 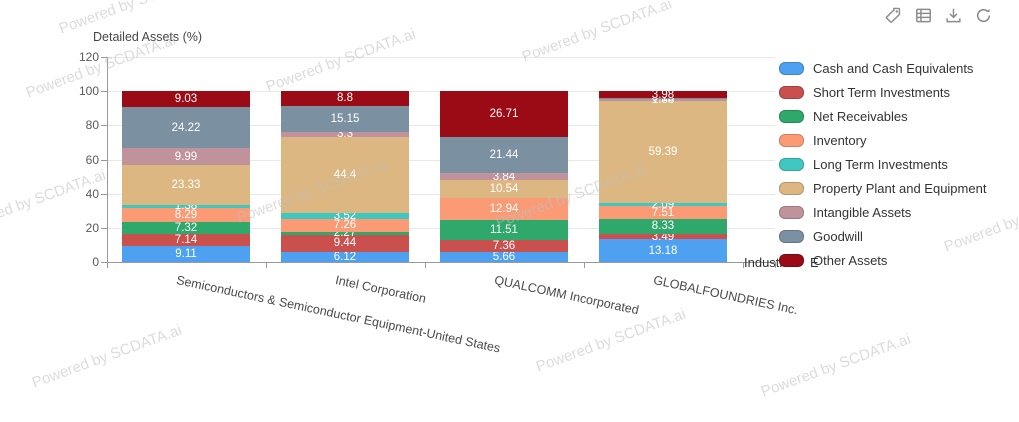 I want to click on table-view-icon, so click(x=923, y=15).